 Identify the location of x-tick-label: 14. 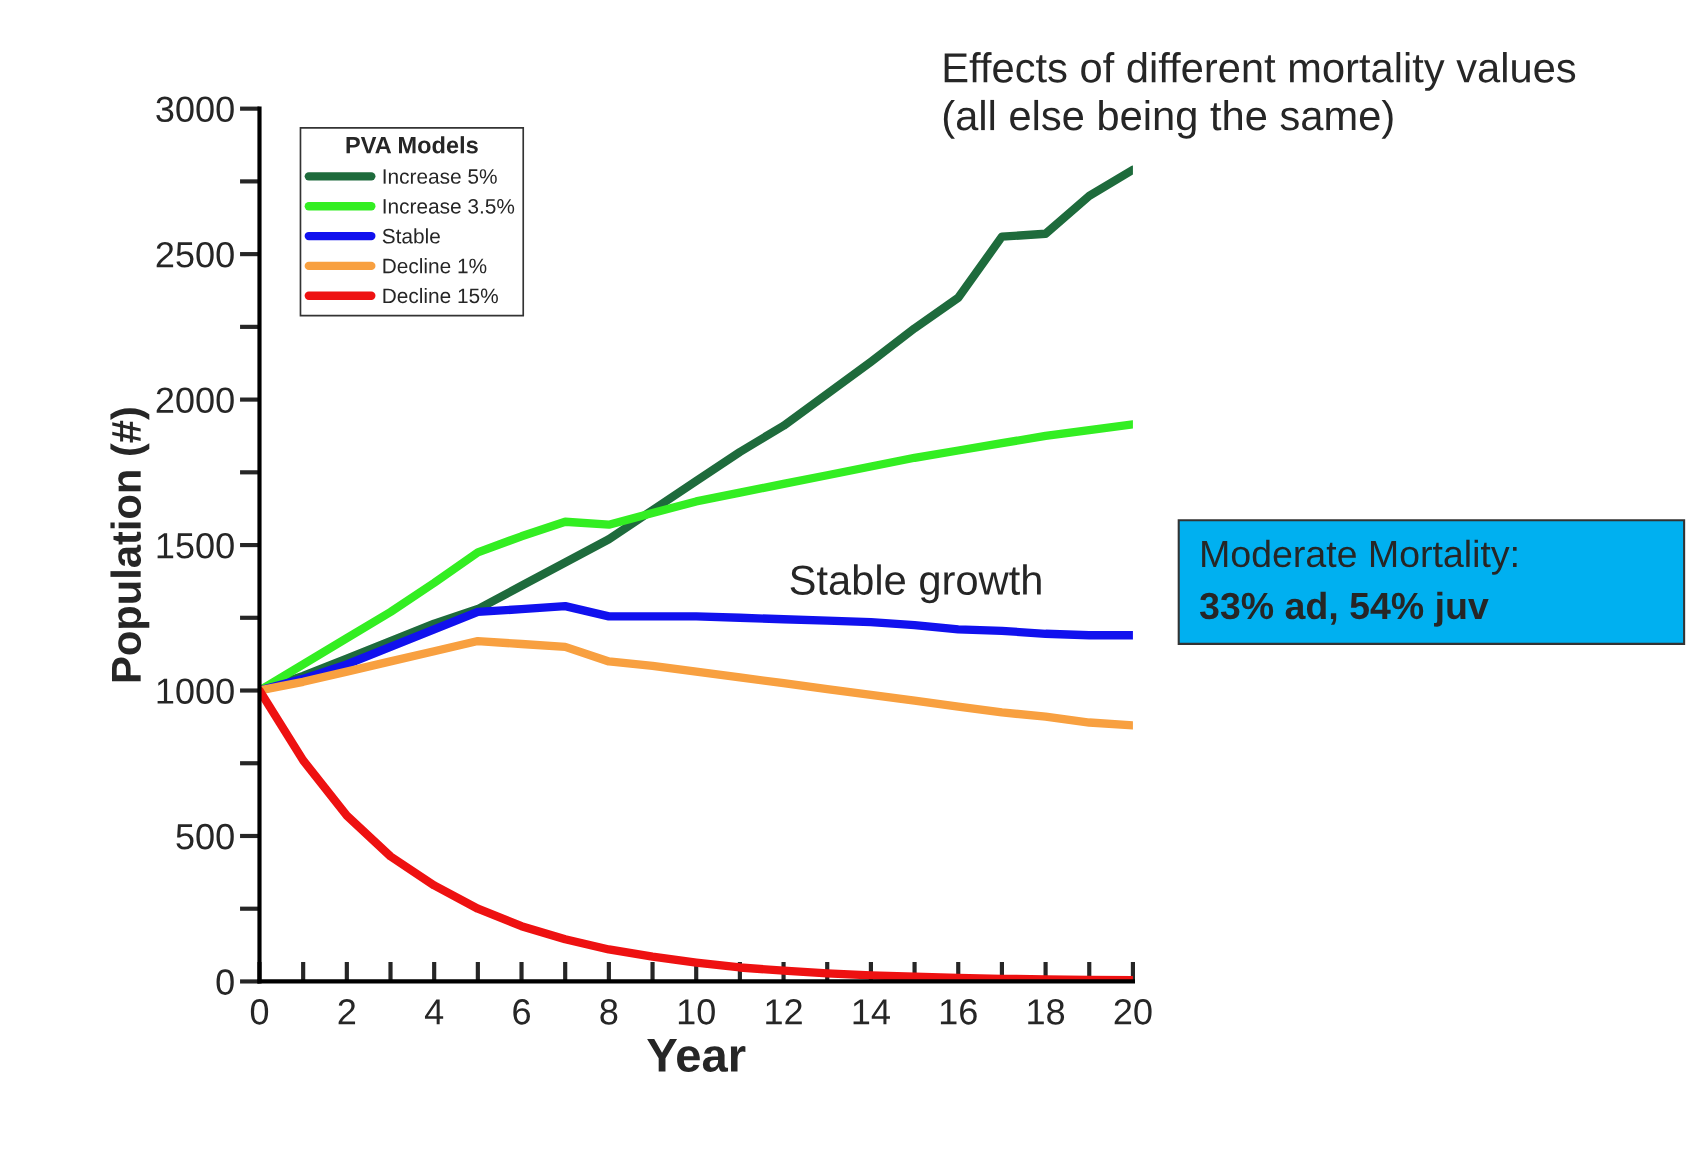
(871, 1012).